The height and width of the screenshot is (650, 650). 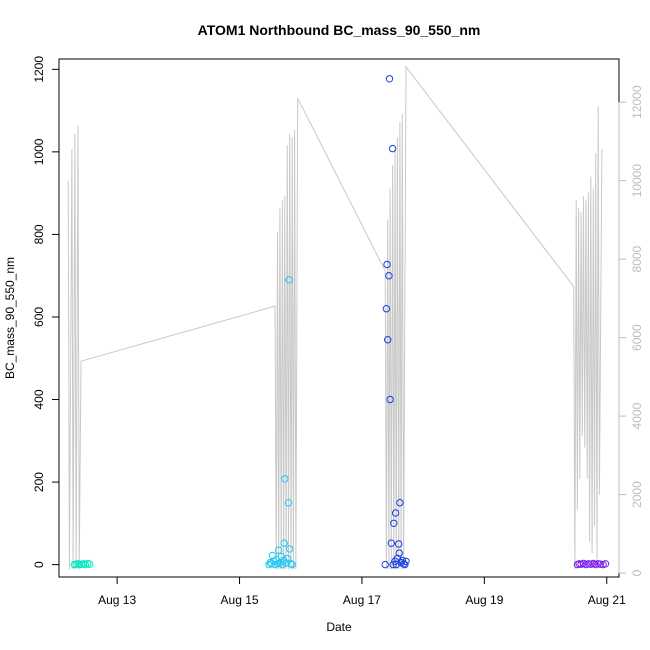 What do you see at coordinates (39, 399) in the screenshot?
I see `y-tick-label: 400` at bounding box center [39, 399].